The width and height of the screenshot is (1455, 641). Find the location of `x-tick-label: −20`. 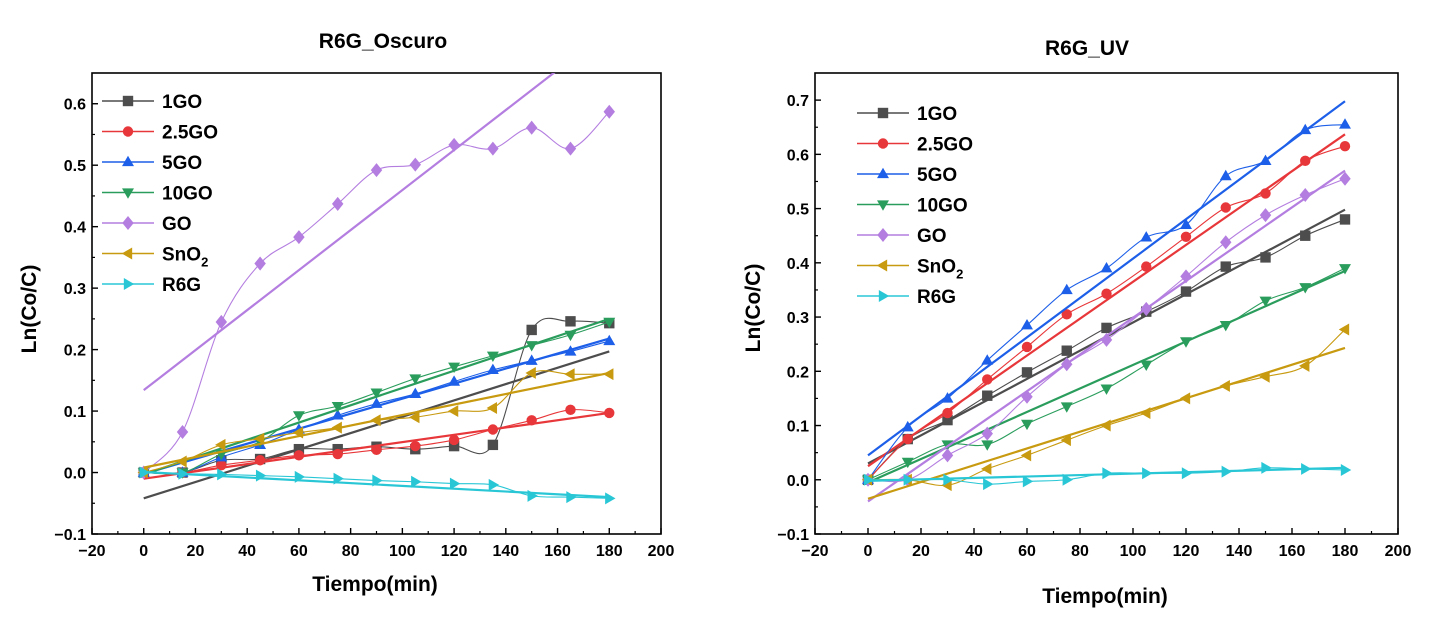

x-tick-label: −20 is located at coordinates (814, 551).